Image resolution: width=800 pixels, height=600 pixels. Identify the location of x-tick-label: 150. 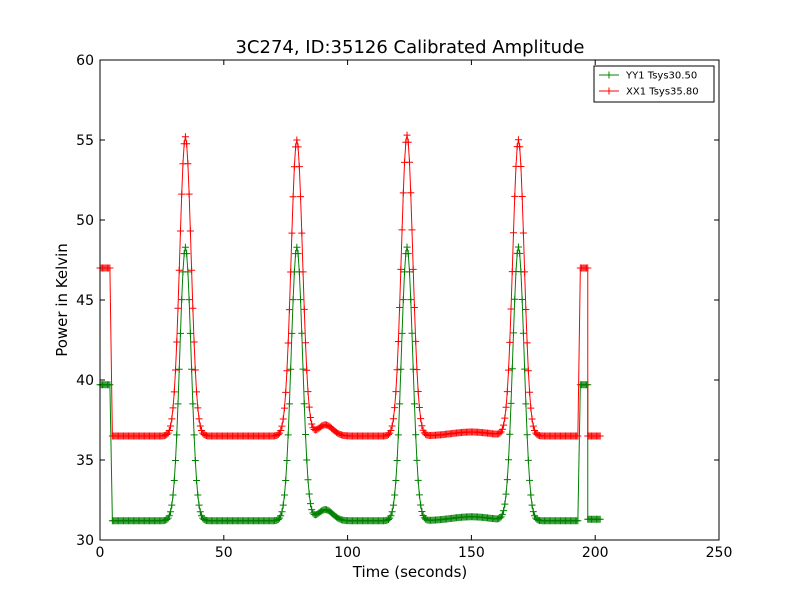
(471, 553).